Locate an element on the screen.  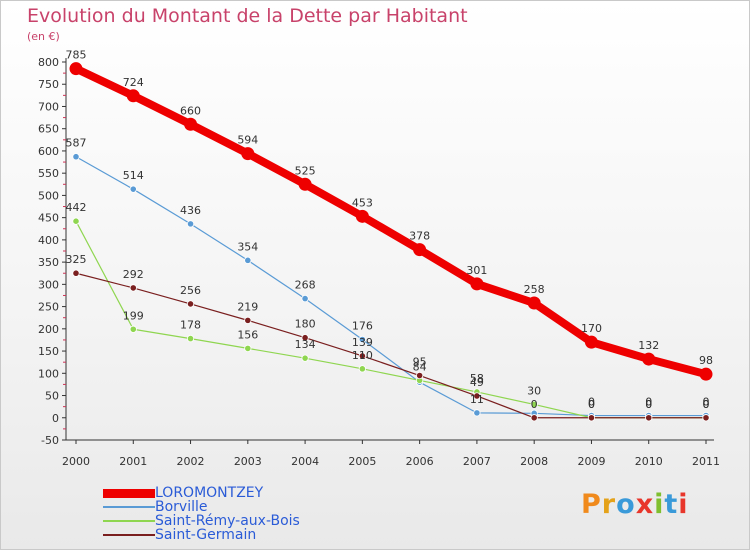
y-tick-label: 150 is located at coordinates (48, 351).